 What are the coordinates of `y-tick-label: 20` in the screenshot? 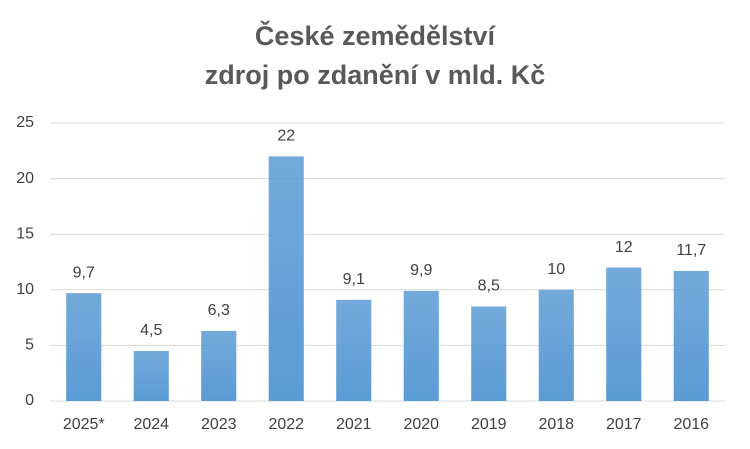 It's located at (25, 178).